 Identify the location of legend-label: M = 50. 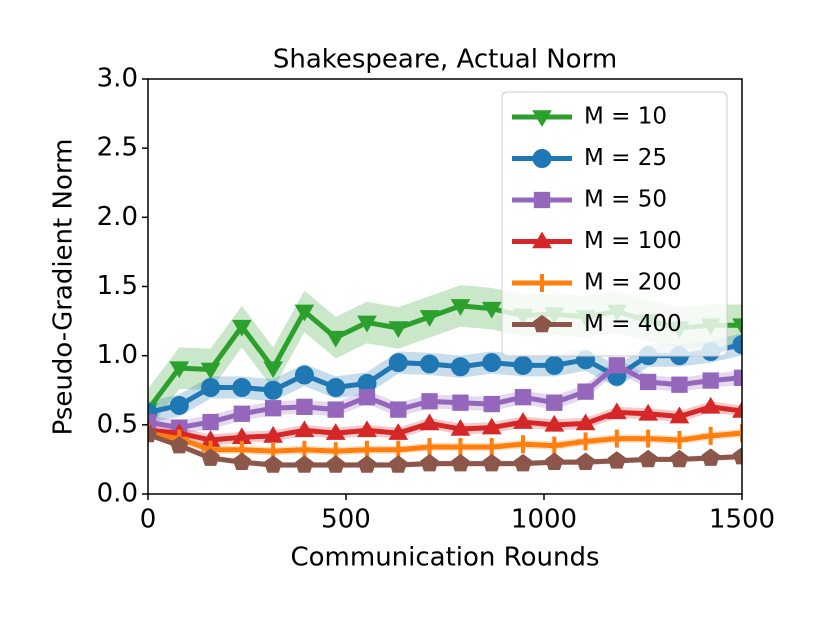
(625, 200).